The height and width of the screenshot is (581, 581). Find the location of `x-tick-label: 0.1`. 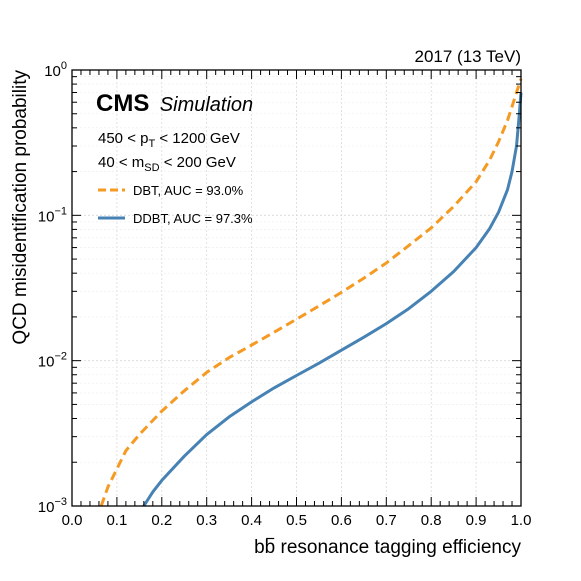

x-tick-label: 0.1 is located at coordinates (116, 520).